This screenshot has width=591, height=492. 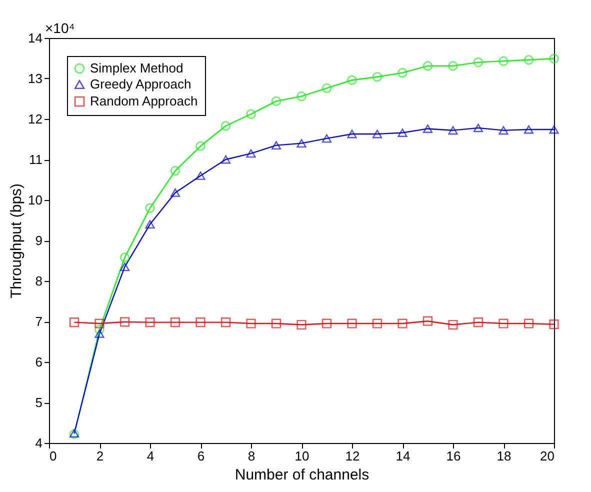 I want to click on legend-label: Greedy Approach, so click(x=141, y=84).